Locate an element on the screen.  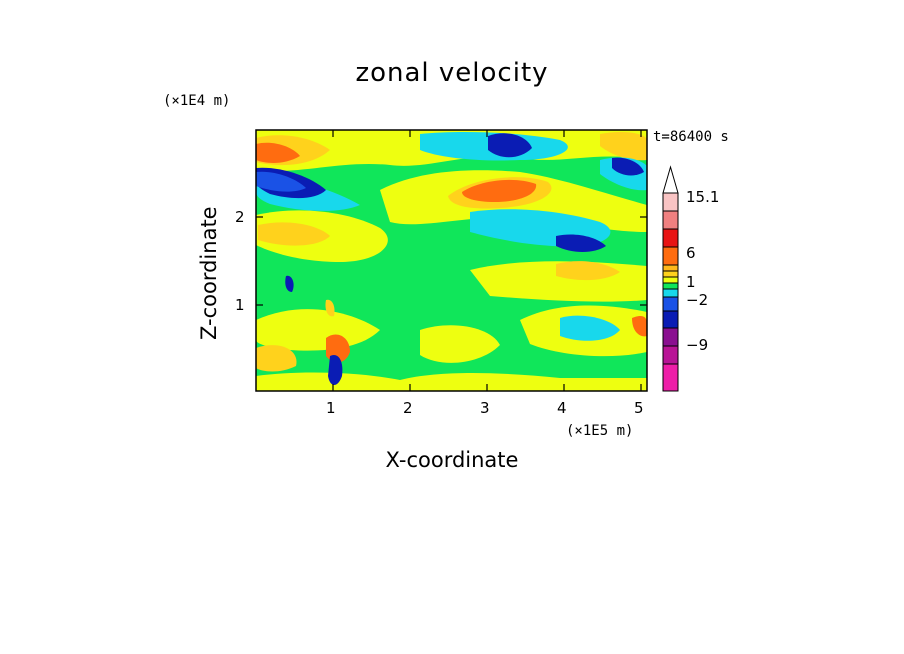
region-yellow-lower-center is located at coordinates (460, 344).